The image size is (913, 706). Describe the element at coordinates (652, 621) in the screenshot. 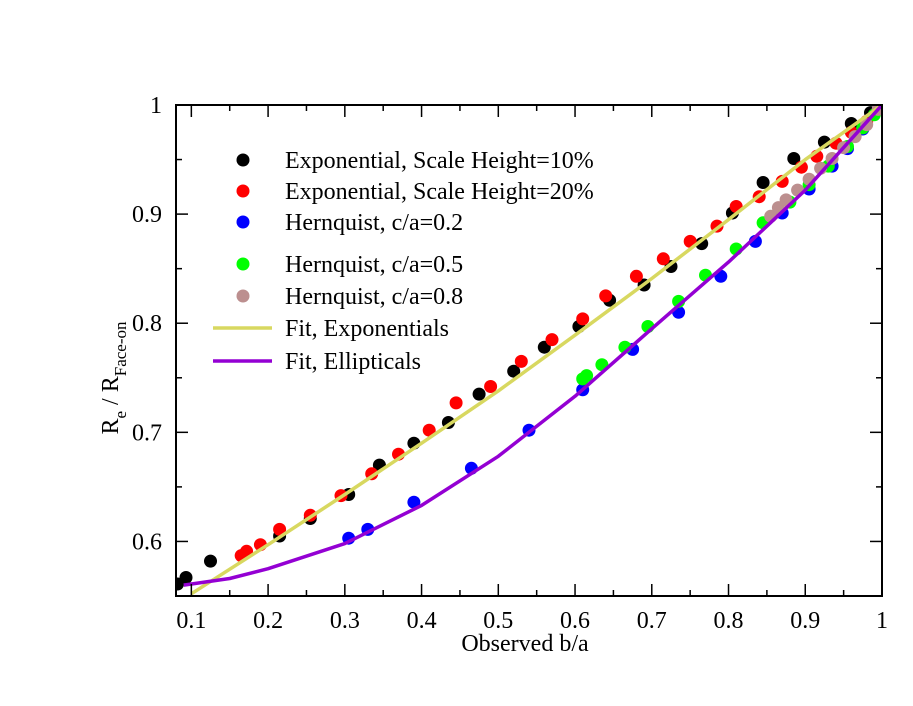

I see `x-tick-label-6: 0.7` at that location.